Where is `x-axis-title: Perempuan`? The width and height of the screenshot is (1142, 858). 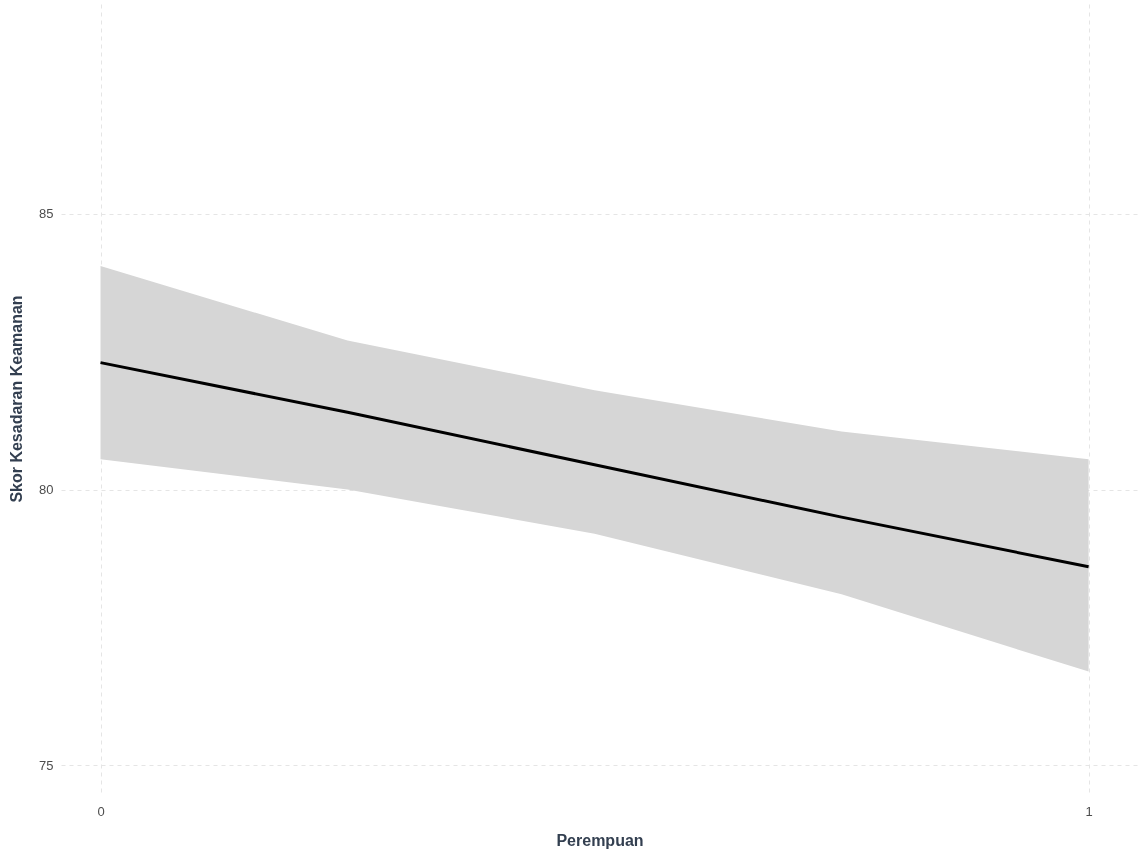
x-axis-title: Perempuan is located at coordinates (600, 840).